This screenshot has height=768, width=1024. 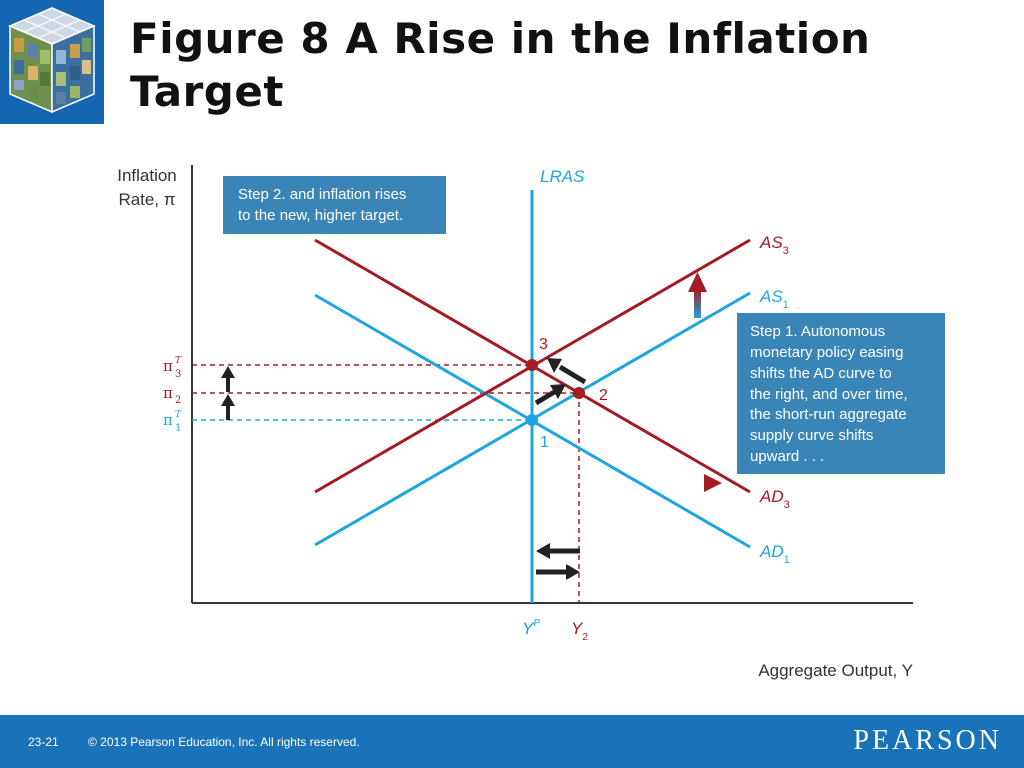 What do you see at coordinates (550, 395) in the screenshot?
I see `arrow-1-to-2-icon` at bounding box center [550, 395].